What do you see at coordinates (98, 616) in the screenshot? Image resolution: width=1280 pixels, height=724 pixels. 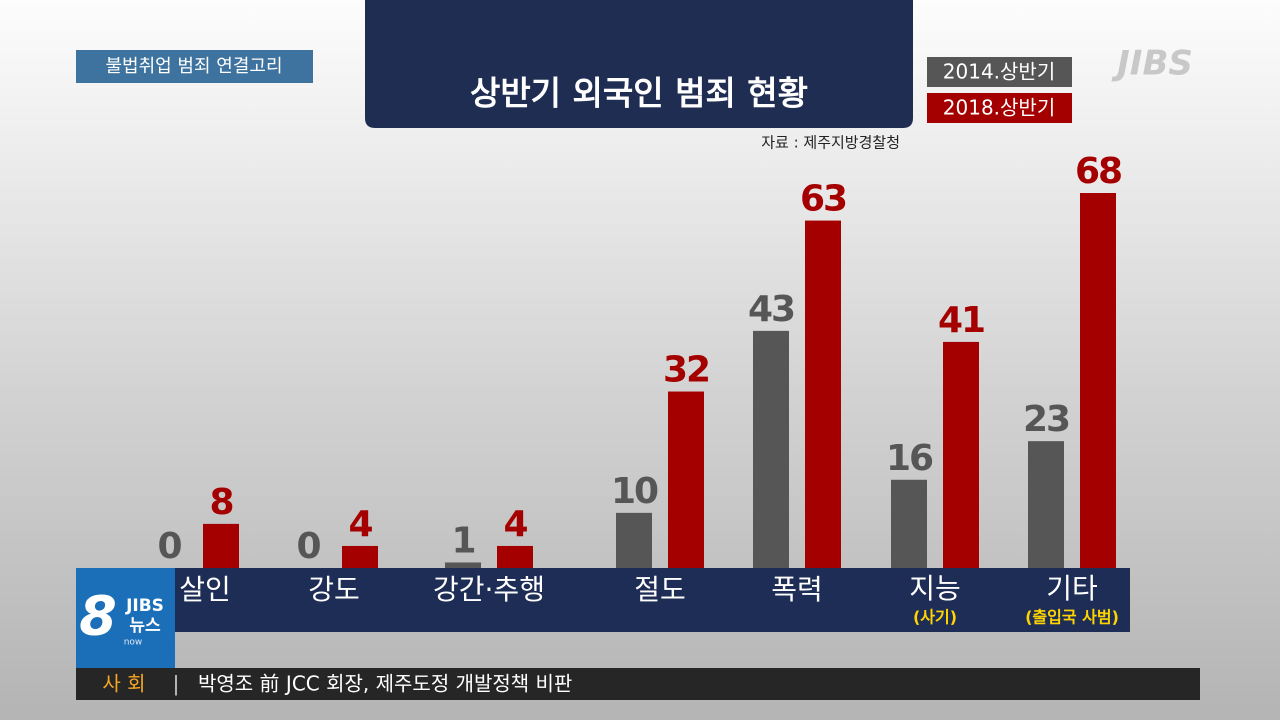 I see `news-logo-number: 8` at bounding box center [98, 616].